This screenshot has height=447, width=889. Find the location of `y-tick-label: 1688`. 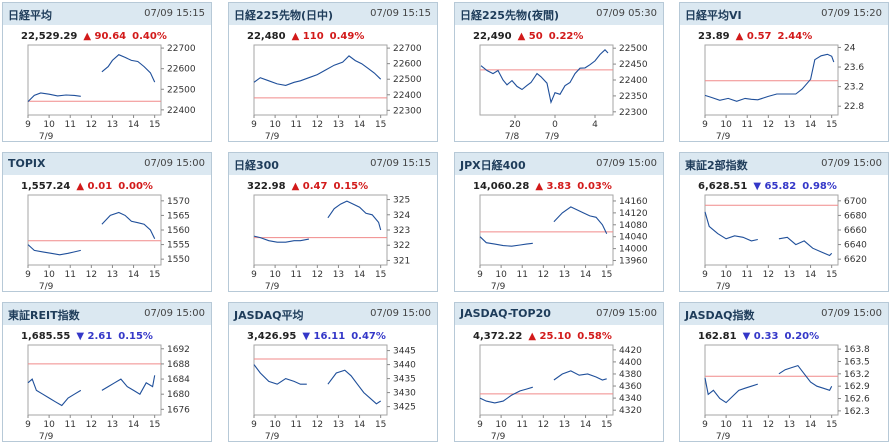

y-tick-label: 1688 is located at coordinates (178, 365).